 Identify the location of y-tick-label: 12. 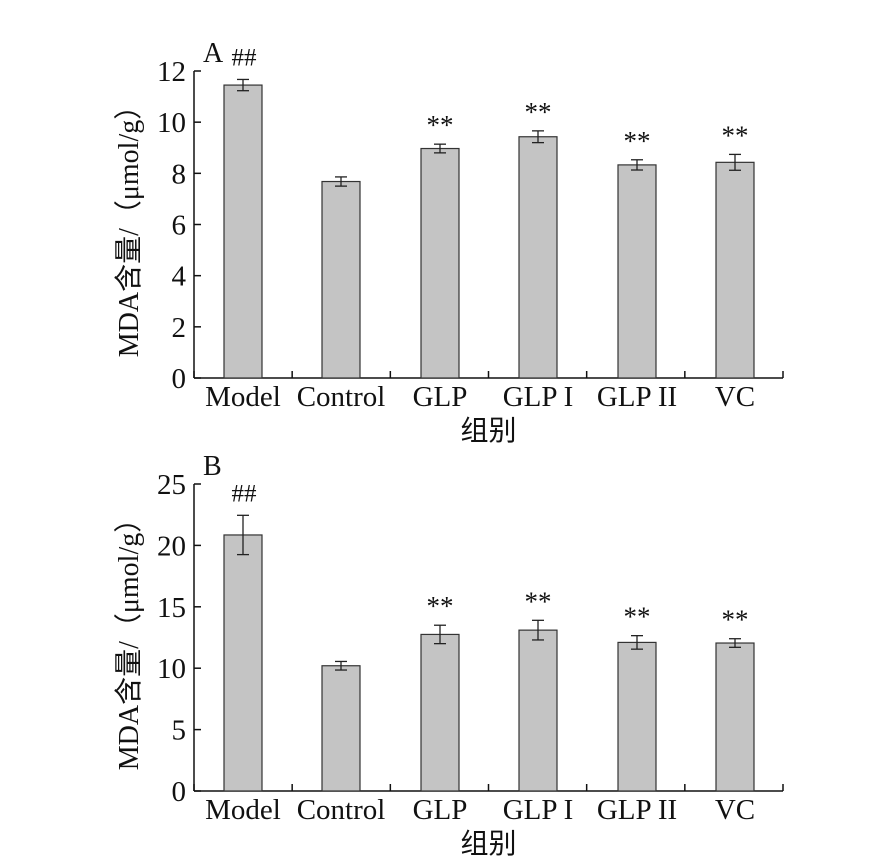
(171, 72).